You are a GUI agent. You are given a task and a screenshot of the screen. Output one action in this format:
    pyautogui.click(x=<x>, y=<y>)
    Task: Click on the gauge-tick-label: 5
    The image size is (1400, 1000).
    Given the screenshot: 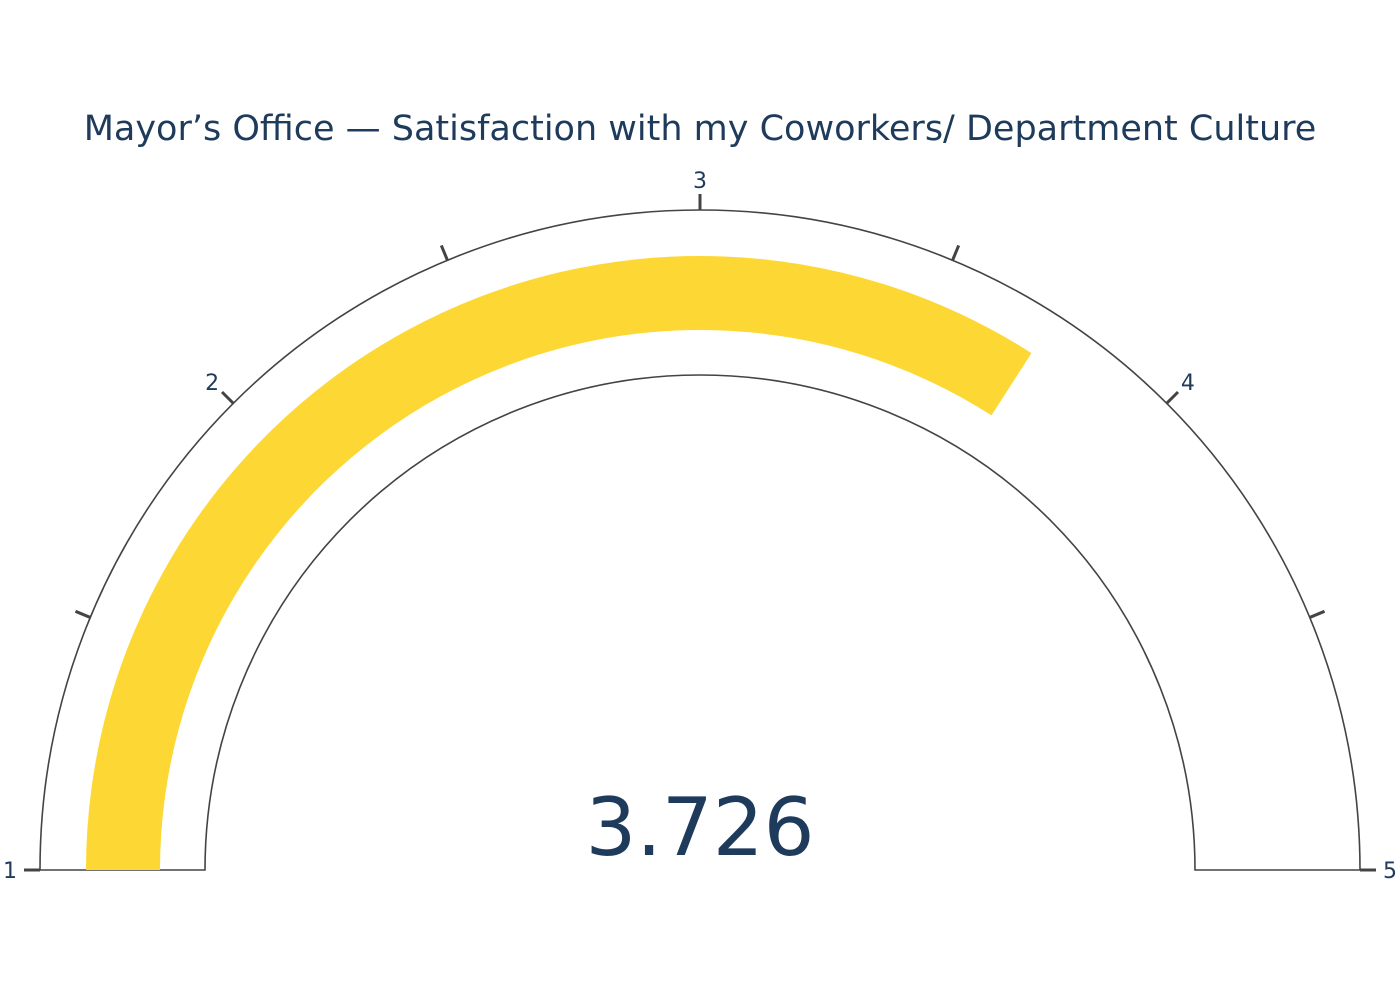 What is the action you would take?
    pyautogui.click(x=1390, y=871)
    